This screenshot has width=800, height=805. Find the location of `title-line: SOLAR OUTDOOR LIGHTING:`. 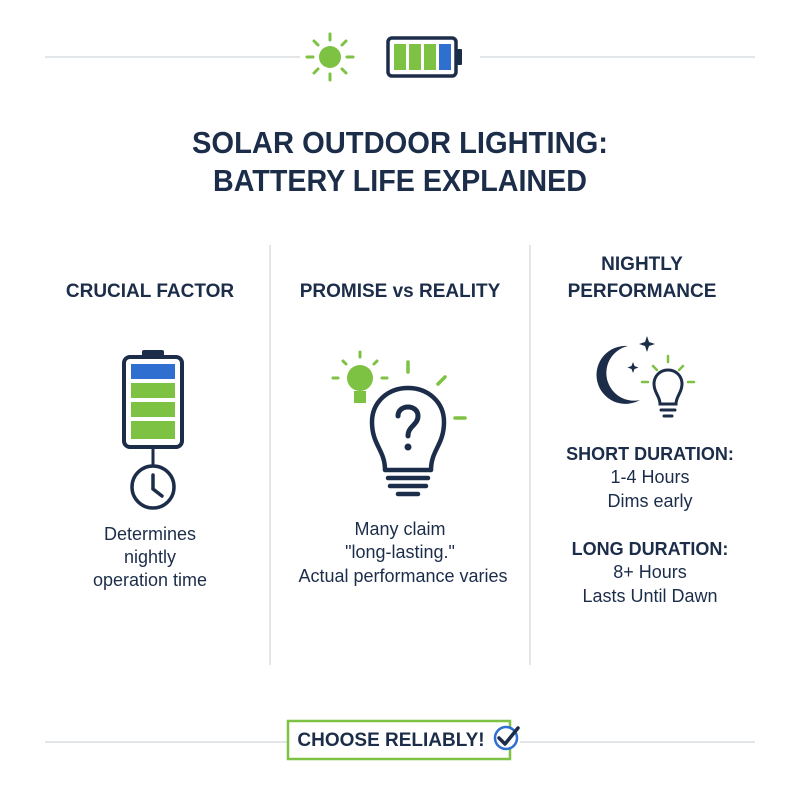

title-line: SOLAR OUTDOOR LIGHTING: is located at coordinates (400, 142).